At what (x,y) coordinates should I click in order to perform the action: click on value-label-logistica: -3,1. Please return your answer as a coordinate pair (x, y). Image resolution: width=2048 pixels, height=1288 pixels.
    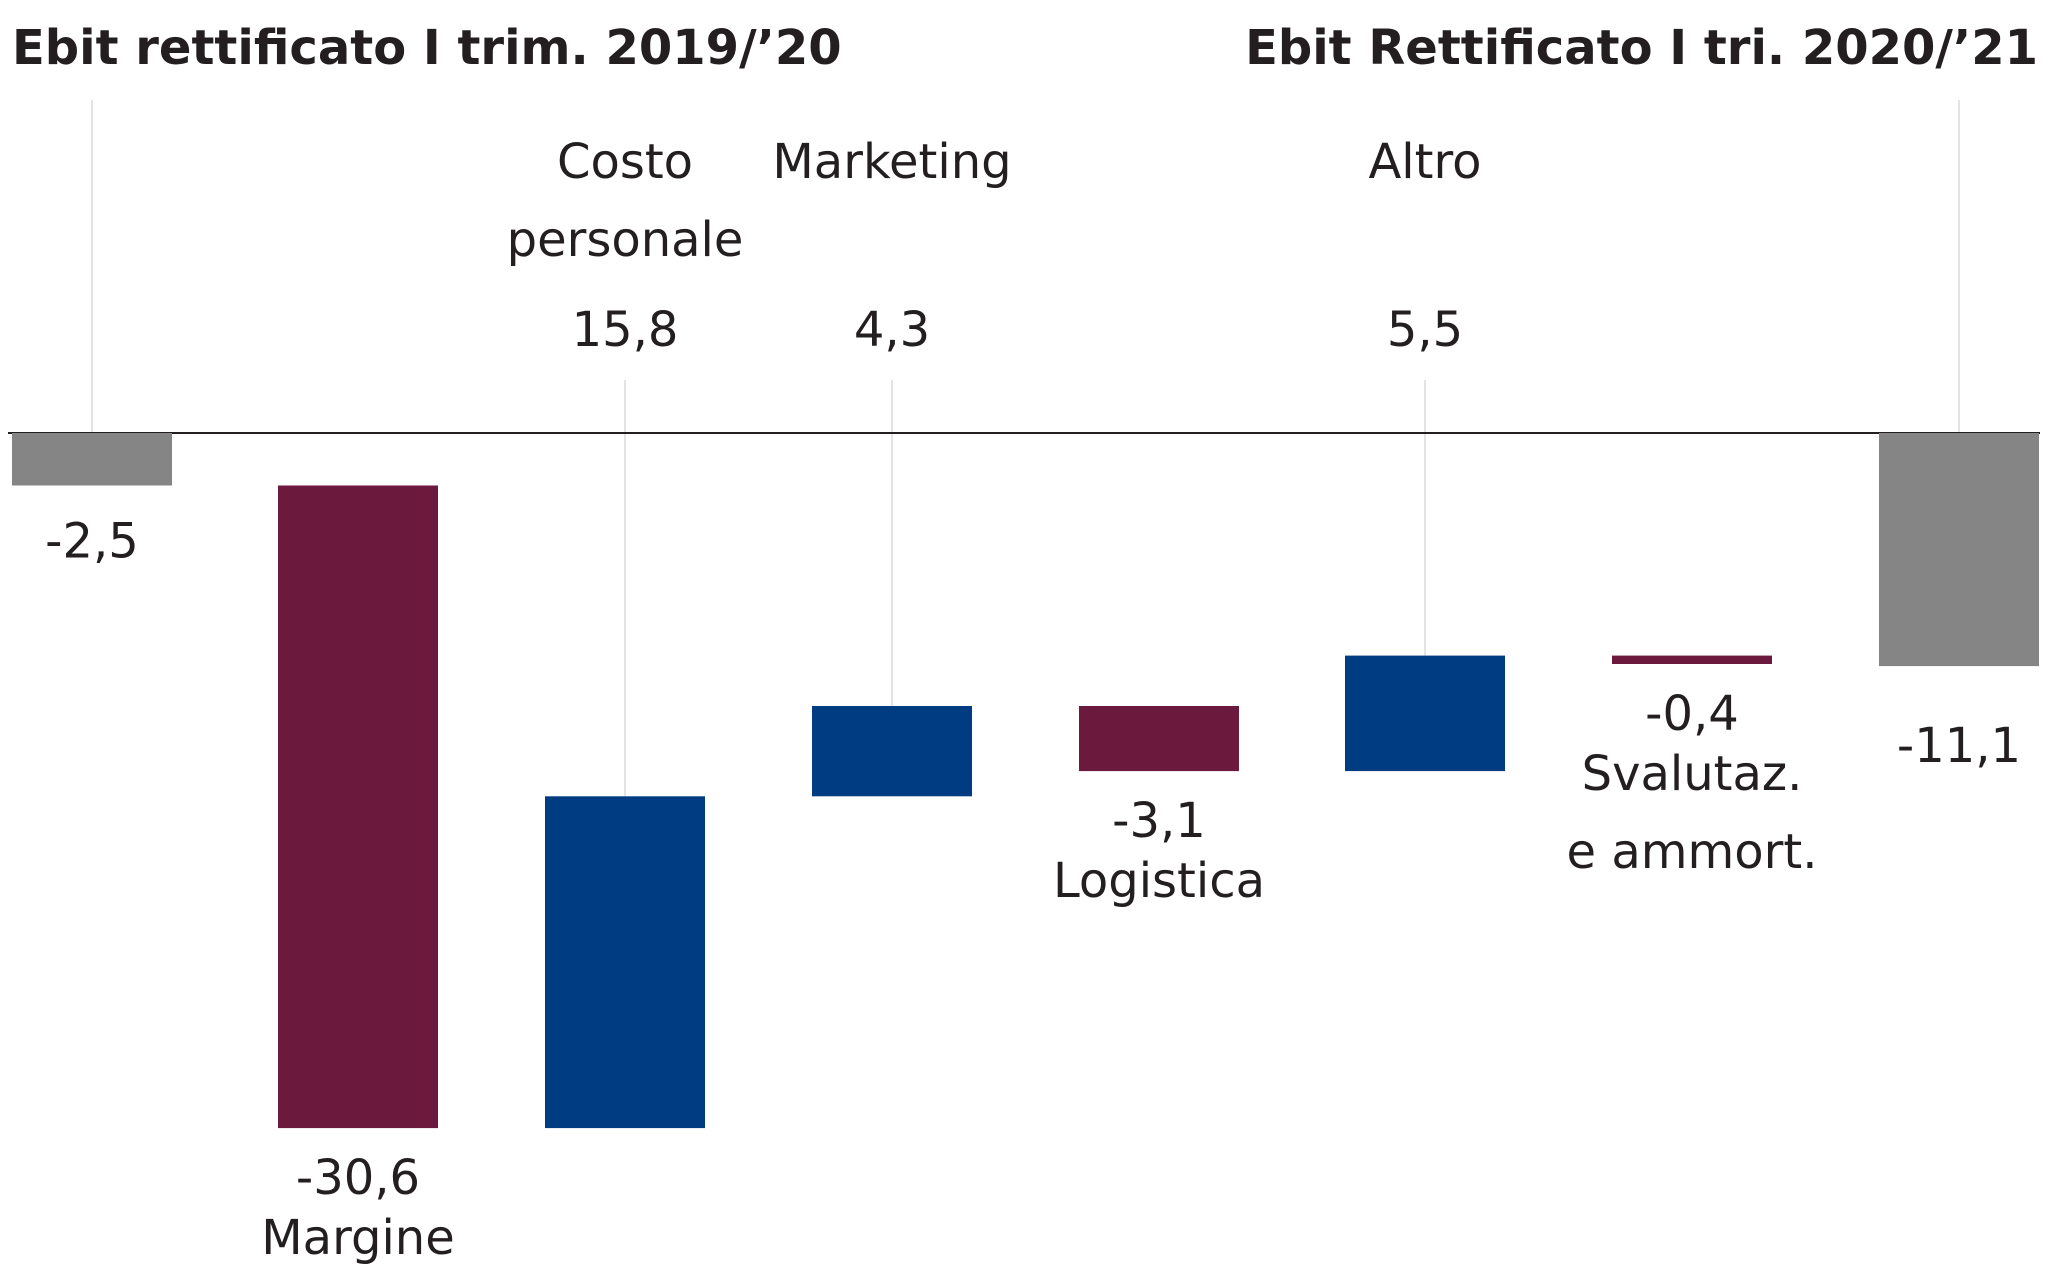
    Looking at the image, I should click on (1159, 821).